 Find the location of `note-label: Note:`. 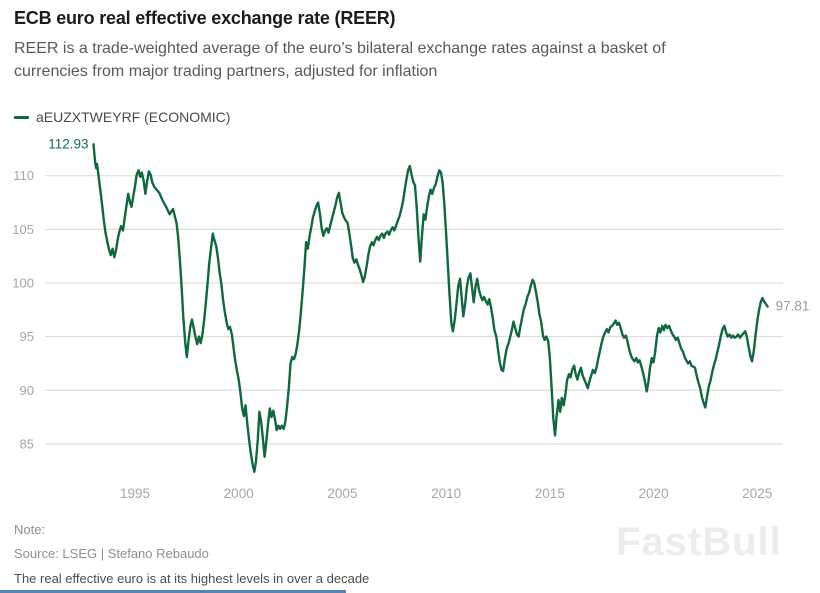

note-label: Note: is located at coordinates (30, 529).